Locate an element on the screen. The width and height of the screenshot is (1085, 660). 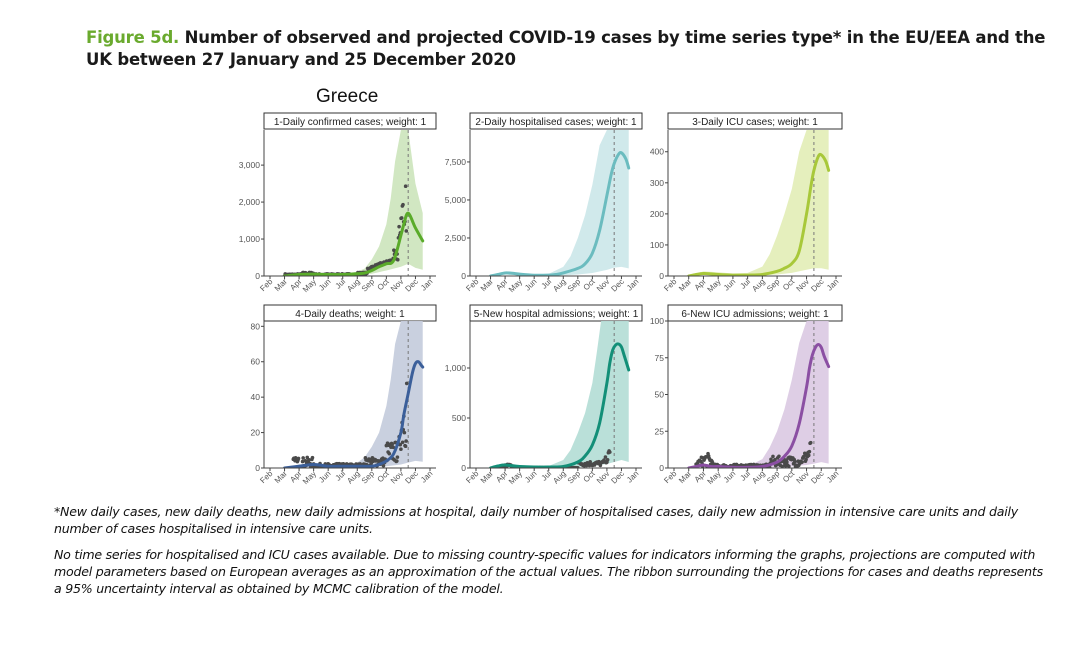
y-tick-label: 20 is located at coordinates (256, 433).